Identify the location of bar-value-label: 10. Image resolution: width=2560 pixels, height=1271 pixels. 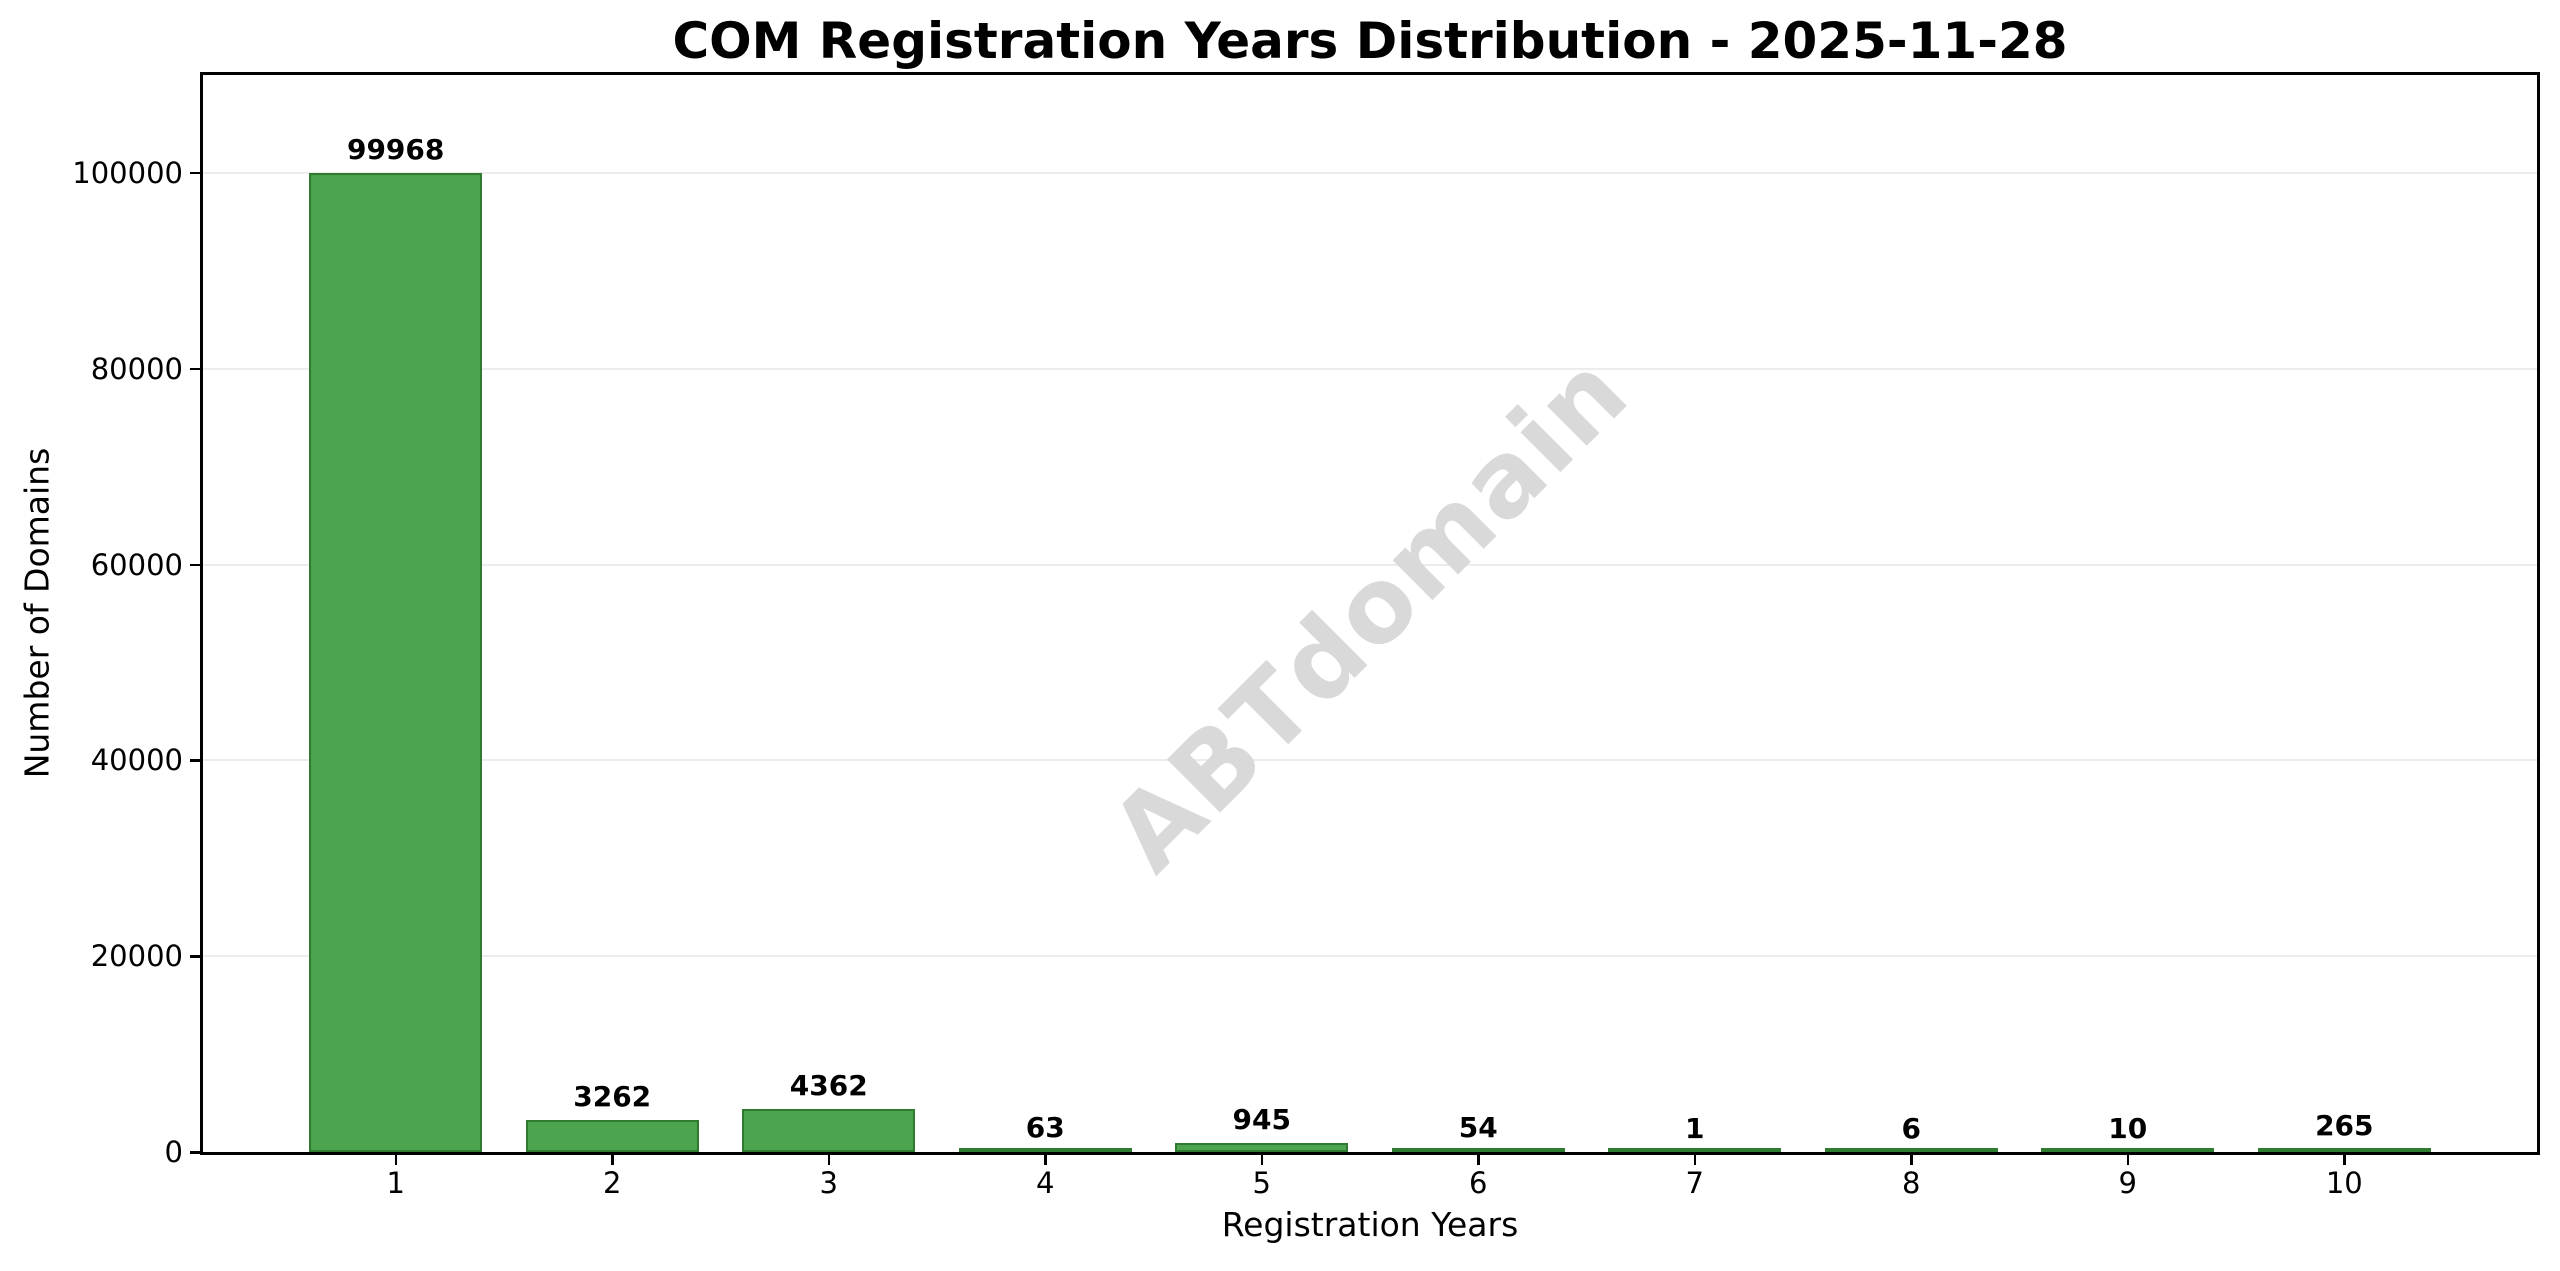
(2128, 1128).